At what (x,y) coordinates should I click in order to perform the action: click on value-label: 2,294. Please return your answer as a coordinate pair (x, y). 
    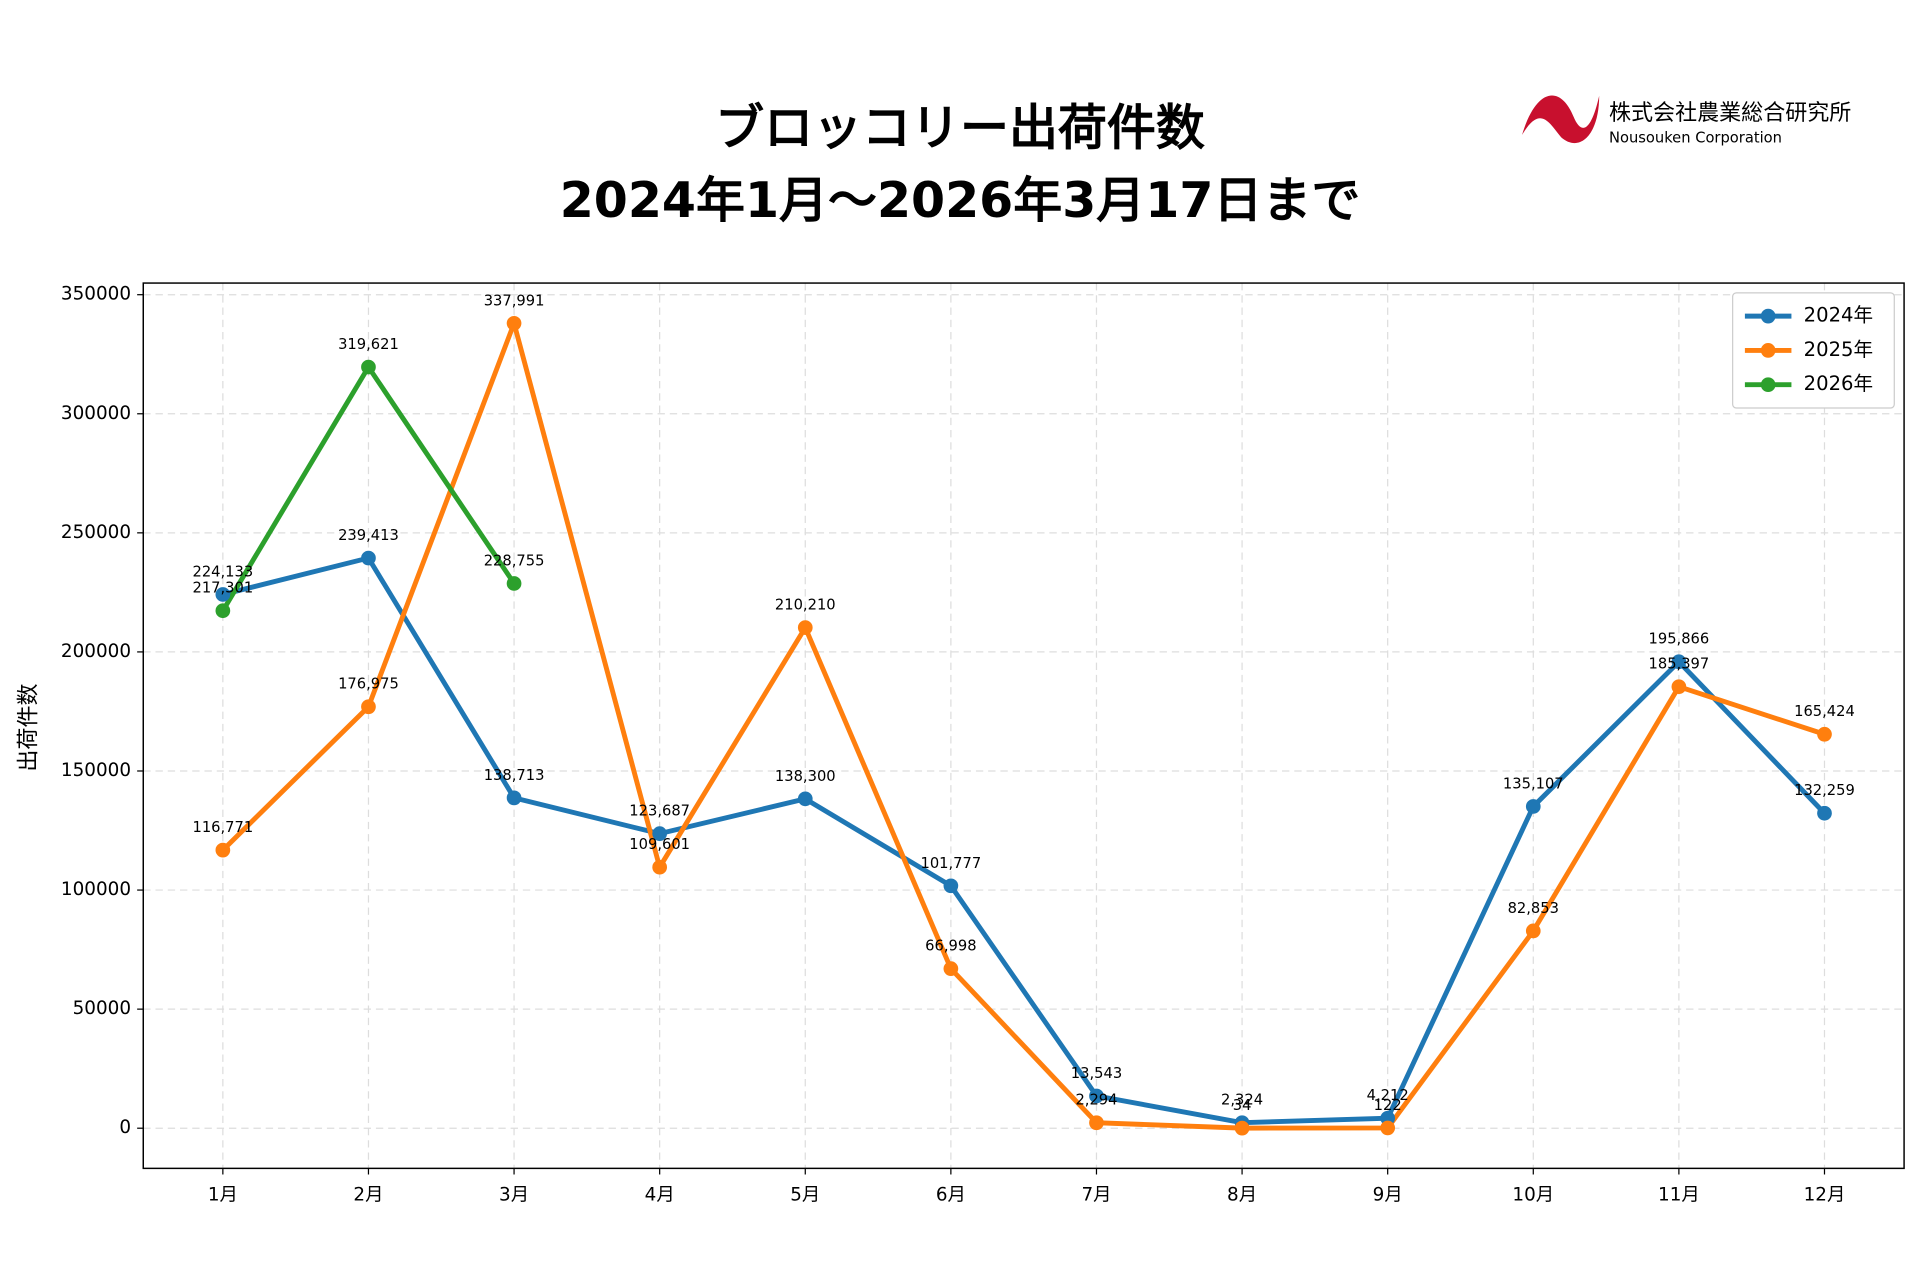
    Looking at the image, I should click on (1096, 1100).